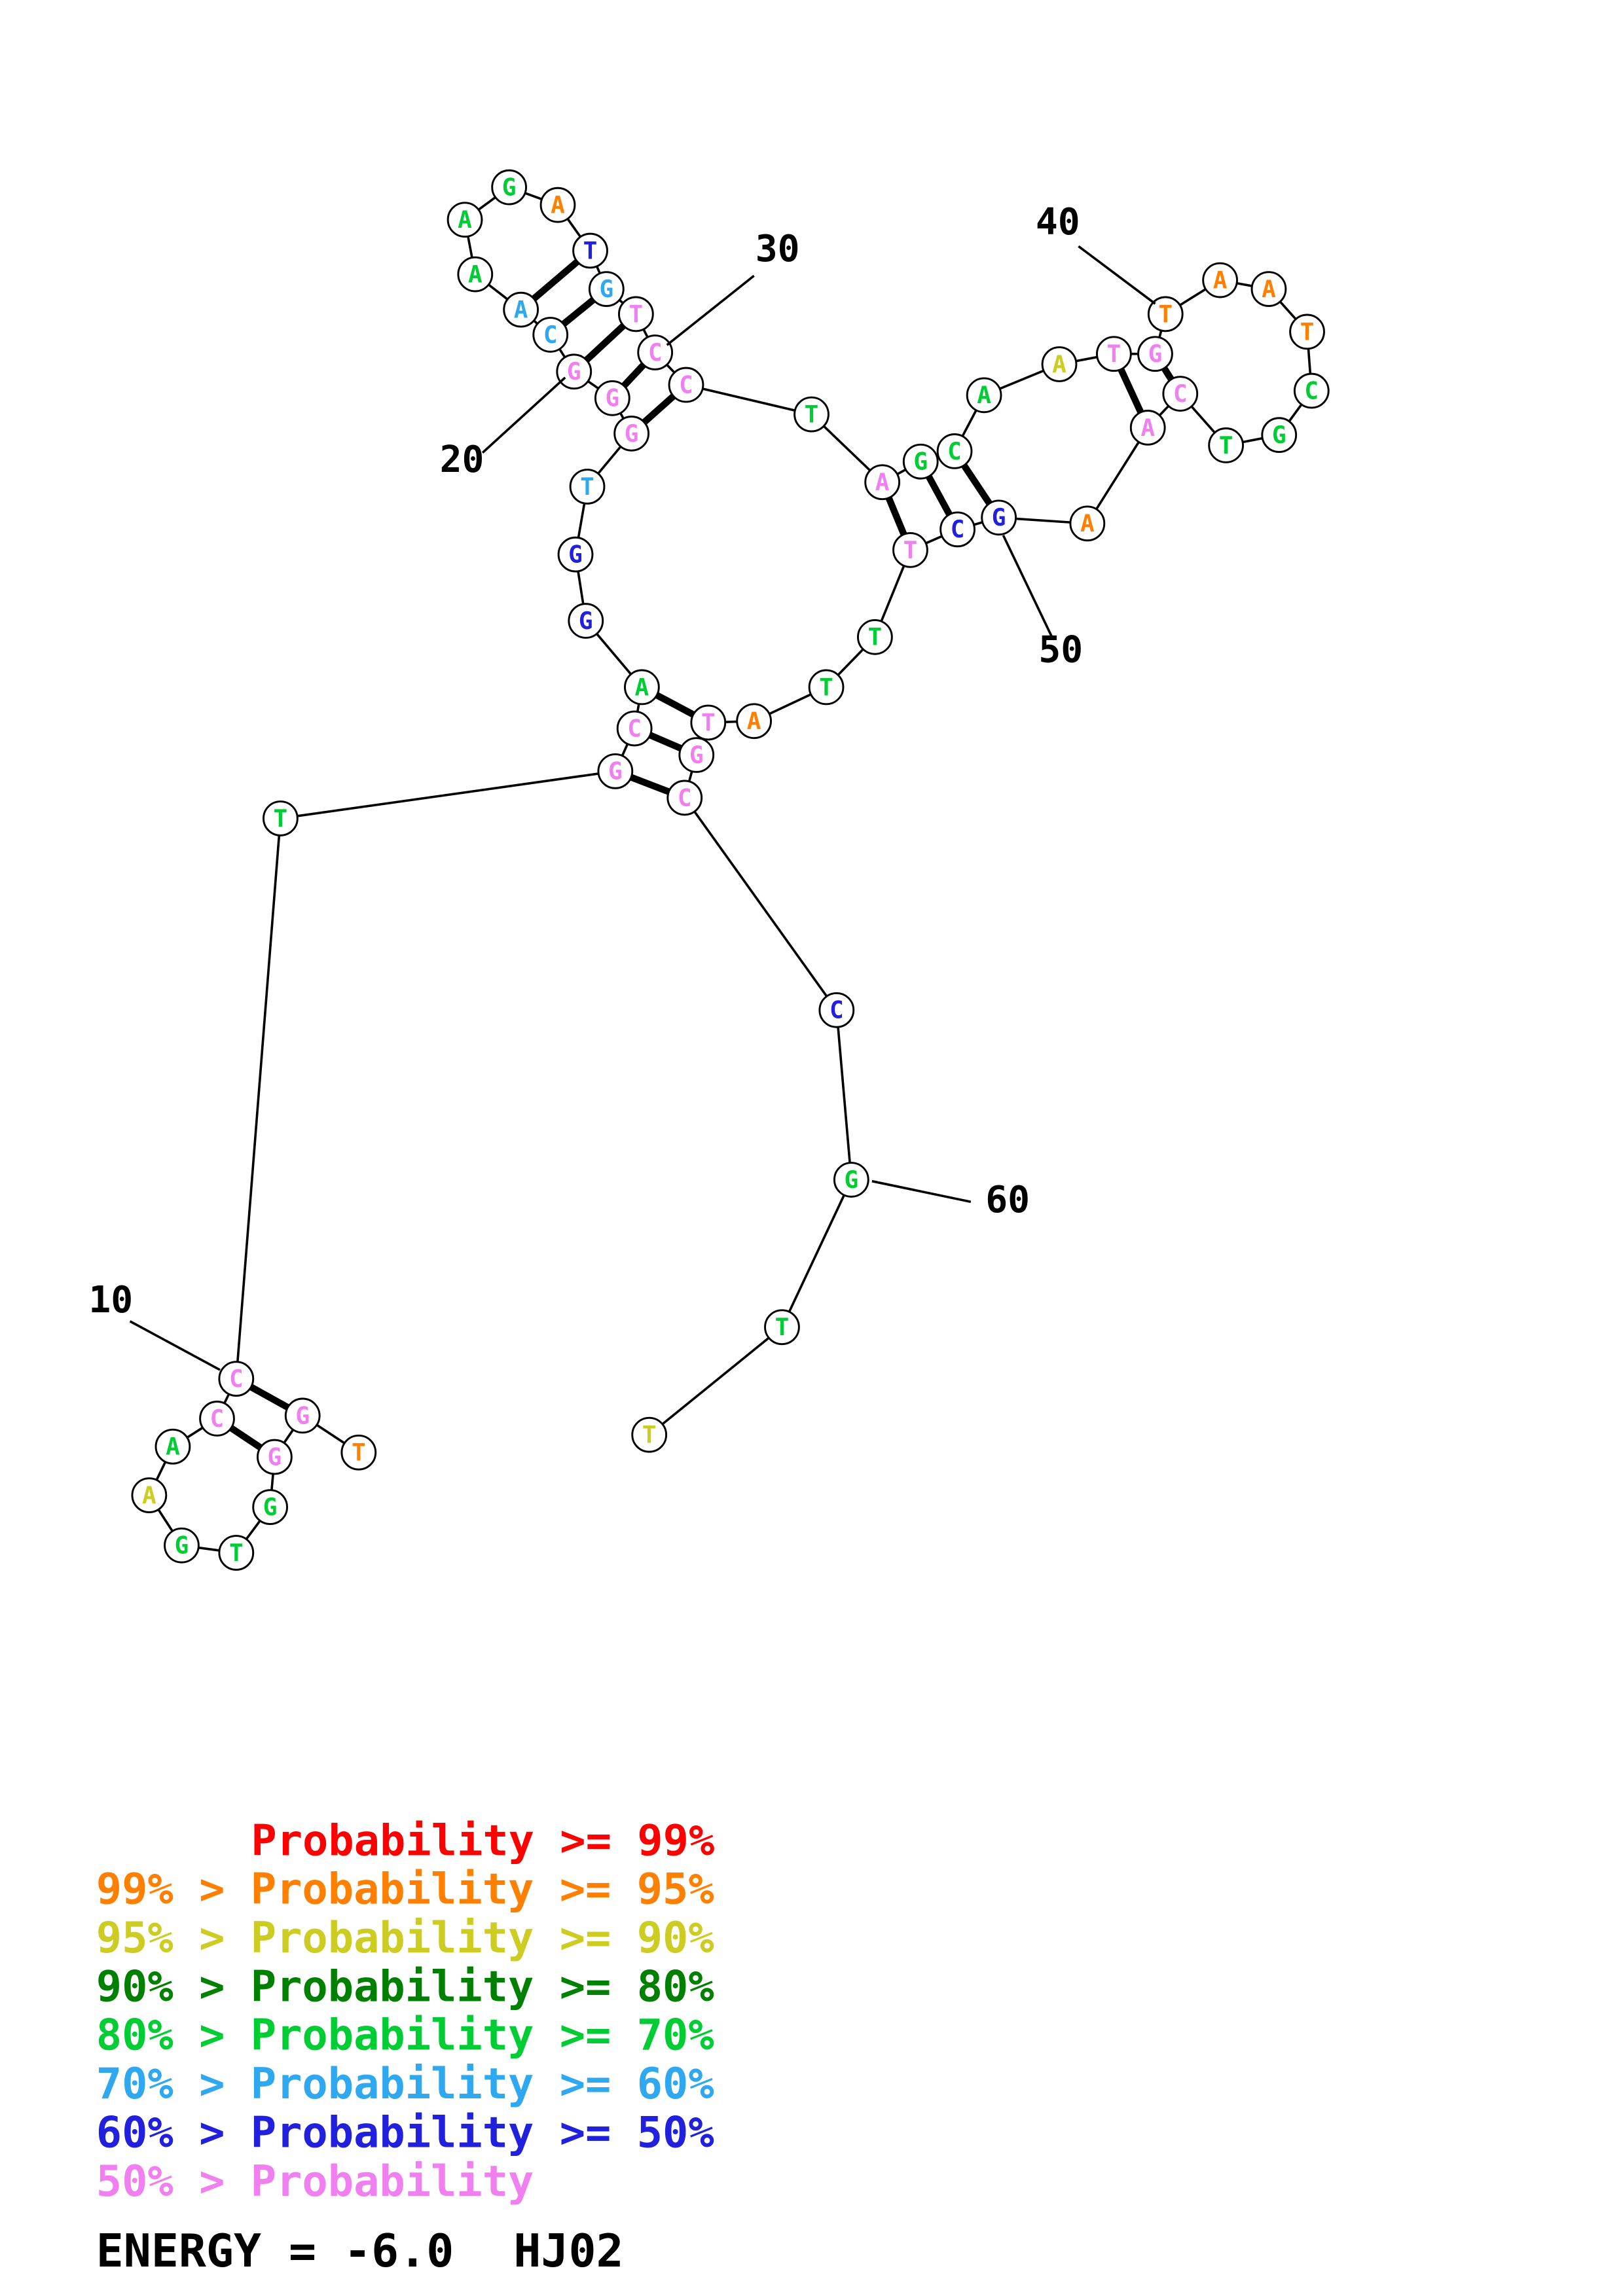 Image resolution: width=1623 pixels, height=2296 pixels. I want to click on legend-line-p90: 95% > Probability >= 90%, so click(405, 1938).